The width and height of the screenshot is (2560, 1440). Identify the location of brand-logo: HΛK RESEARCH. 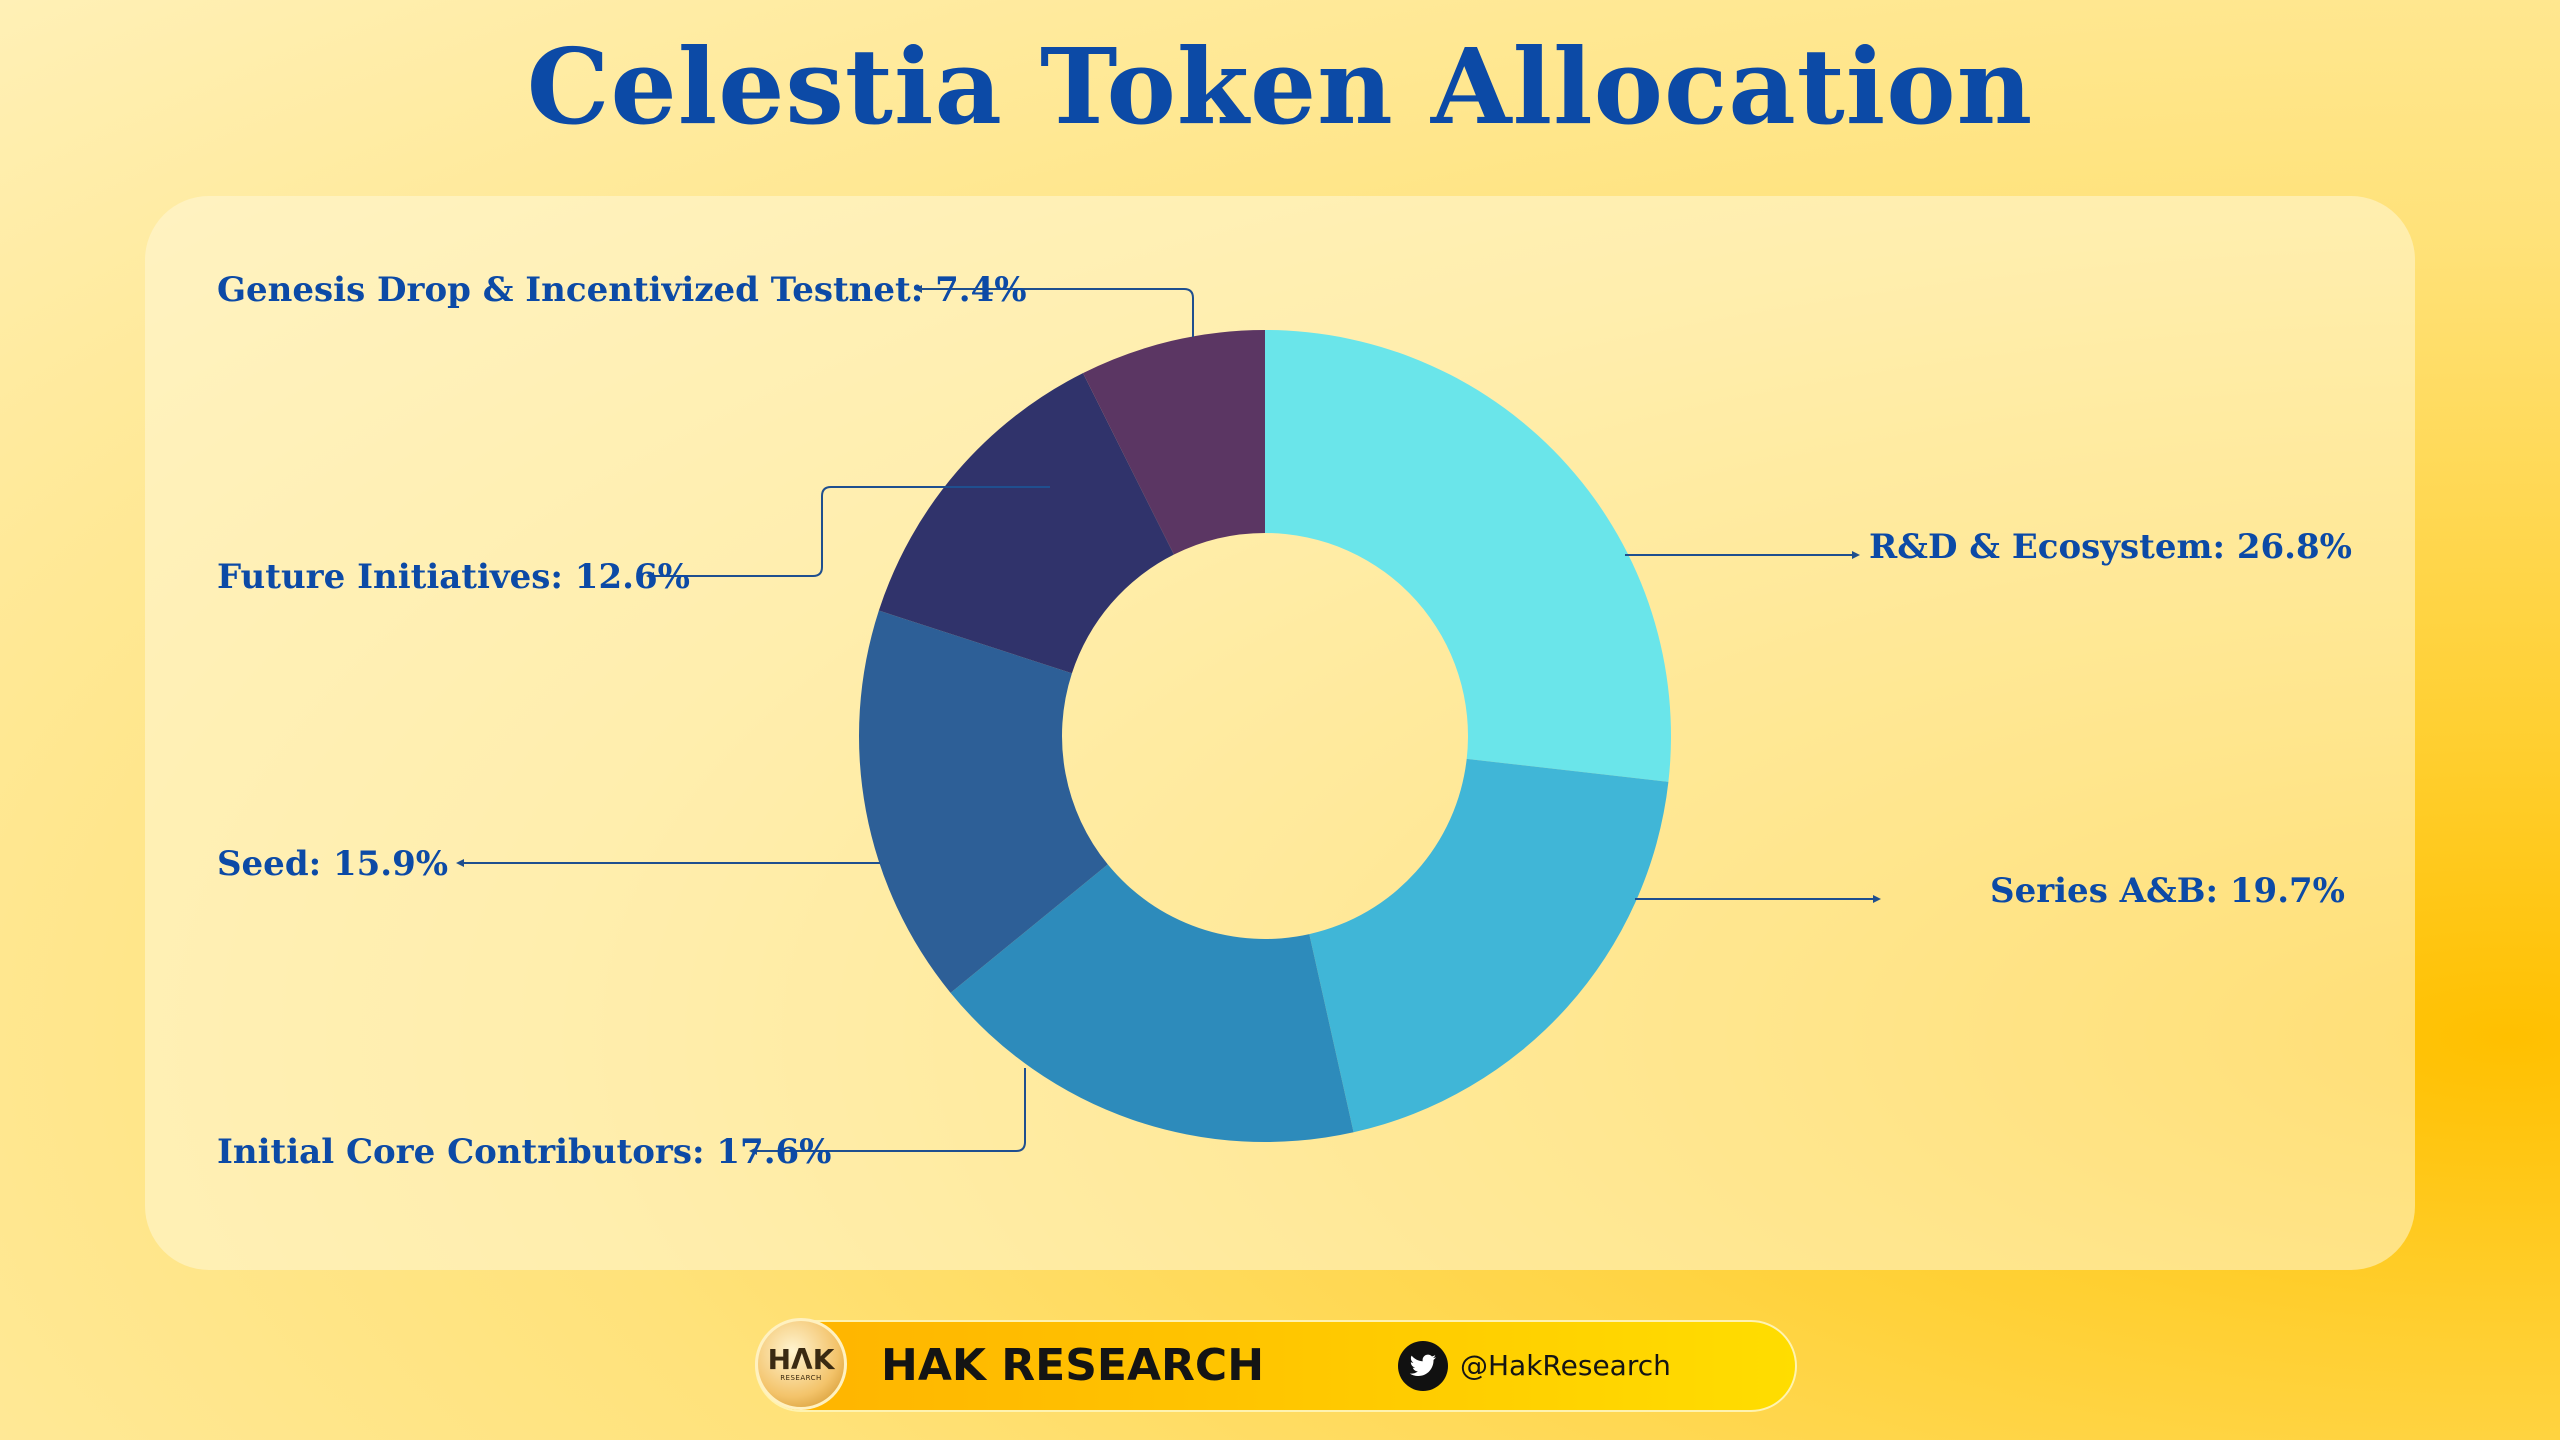
(801, 1364).